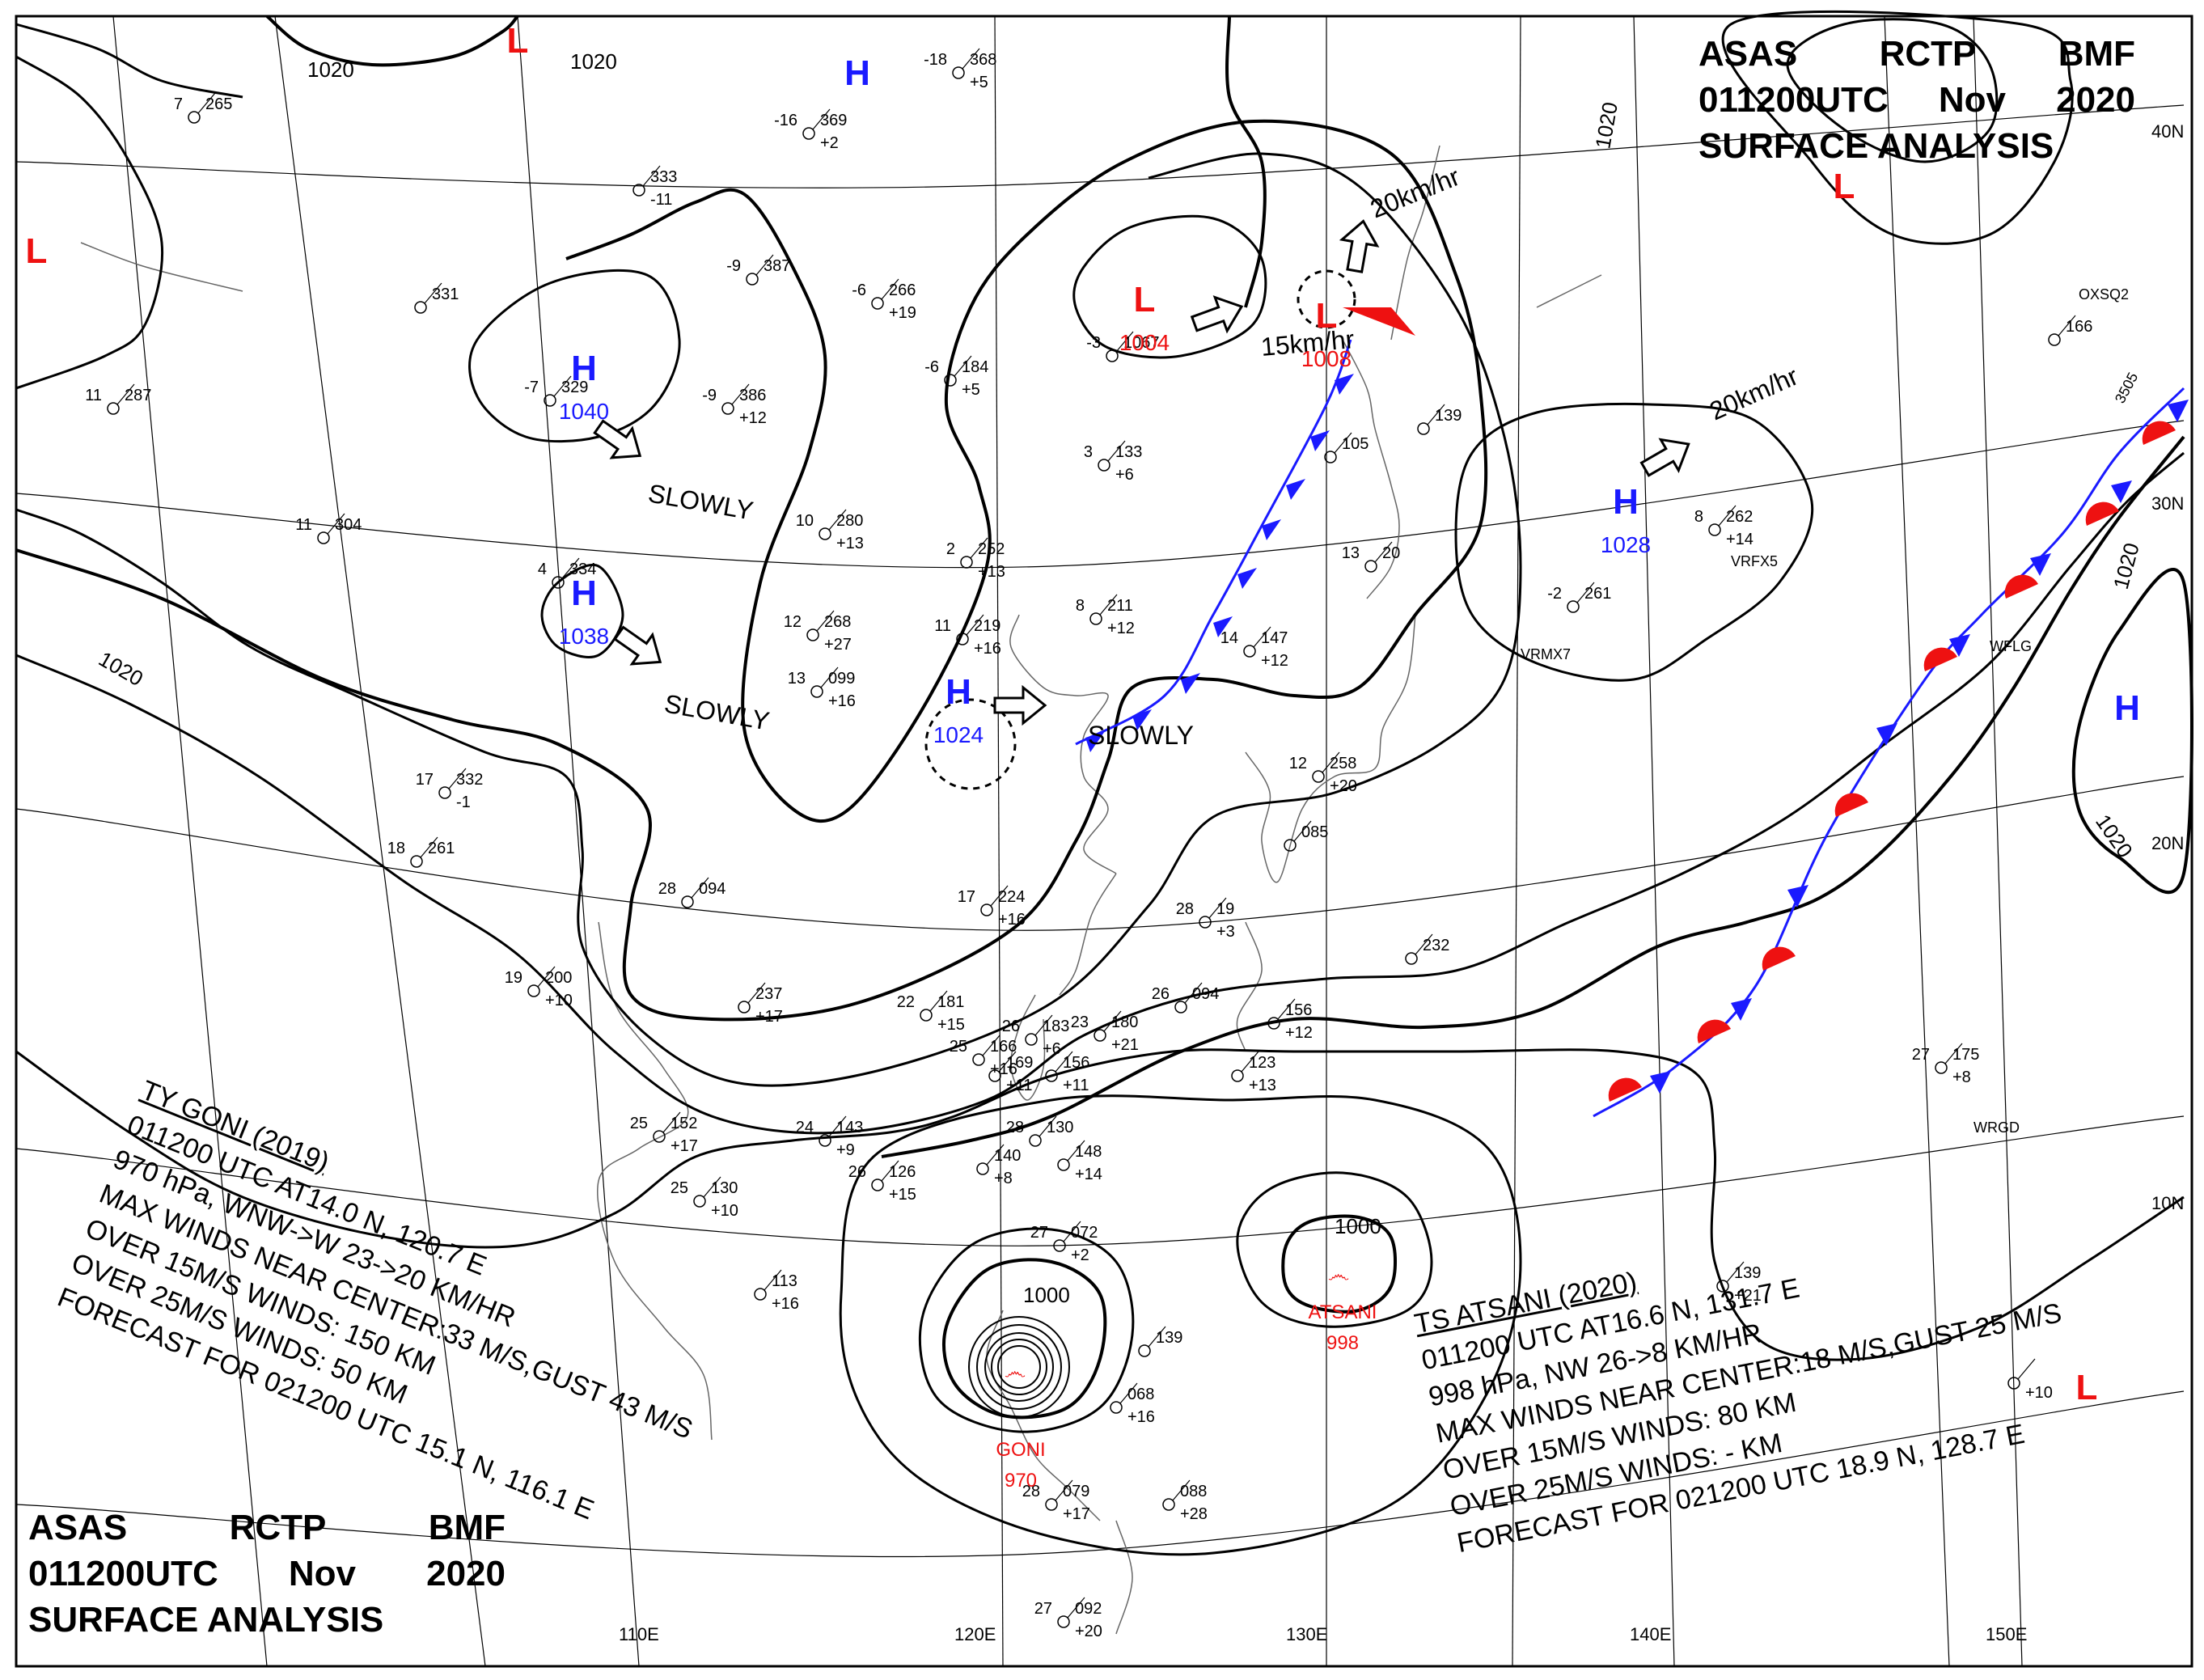 The width and height of the screenshot is (2204, 1680). What do you see at coordinates (639, 1123) in the screenshot?
I see `station-temperature: 25` at bounding box center [639, 1123].